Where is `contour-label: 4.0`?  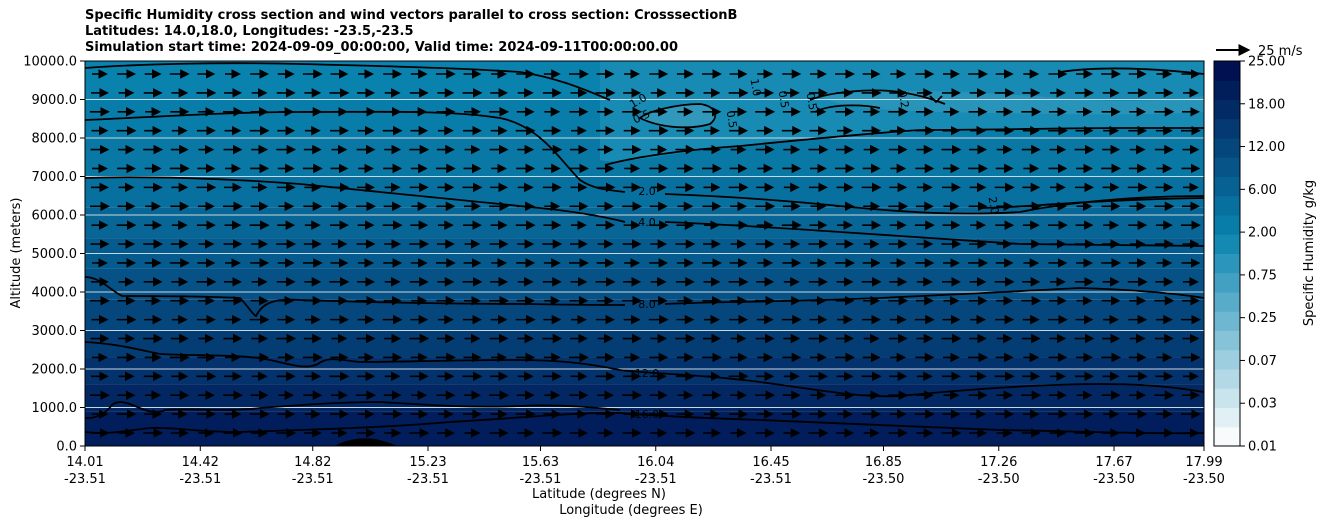 contour-label: 4.0 is located at coordinates (647, 222).